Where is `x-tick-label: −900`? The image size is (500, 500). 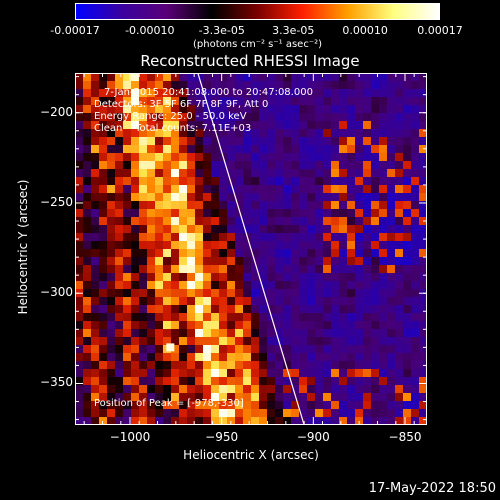 x-tick-label: −900 is located at coordinates (313, 437).